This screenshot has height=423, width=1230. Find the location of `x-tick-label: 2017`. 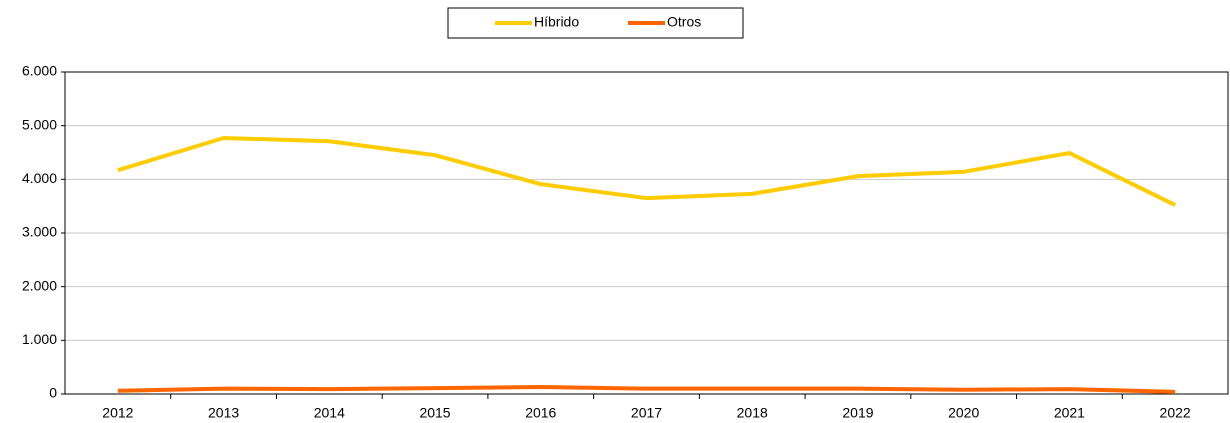

x-tick-label: 2017 is located at coordinates (646, 413).